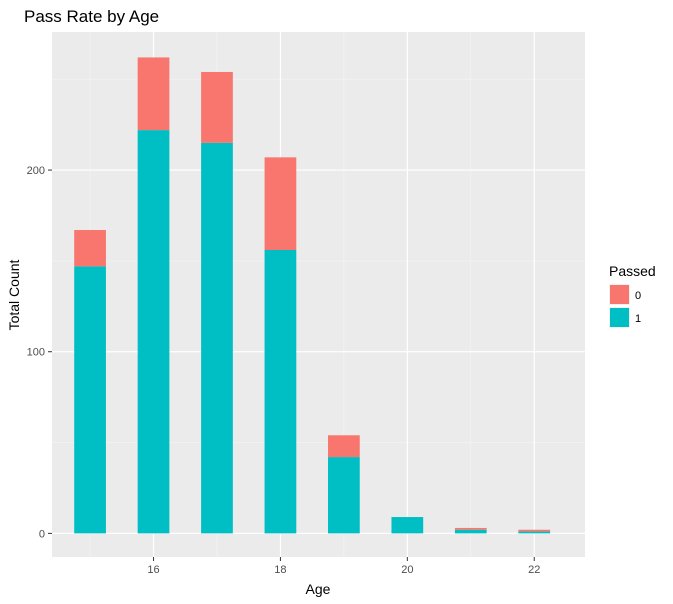 This screenshot has width=673, height=604. What do you see at coordinates (153, 570) in the screenshot?
I see `x-tick-label: 16` at bounding box center [153, 570].